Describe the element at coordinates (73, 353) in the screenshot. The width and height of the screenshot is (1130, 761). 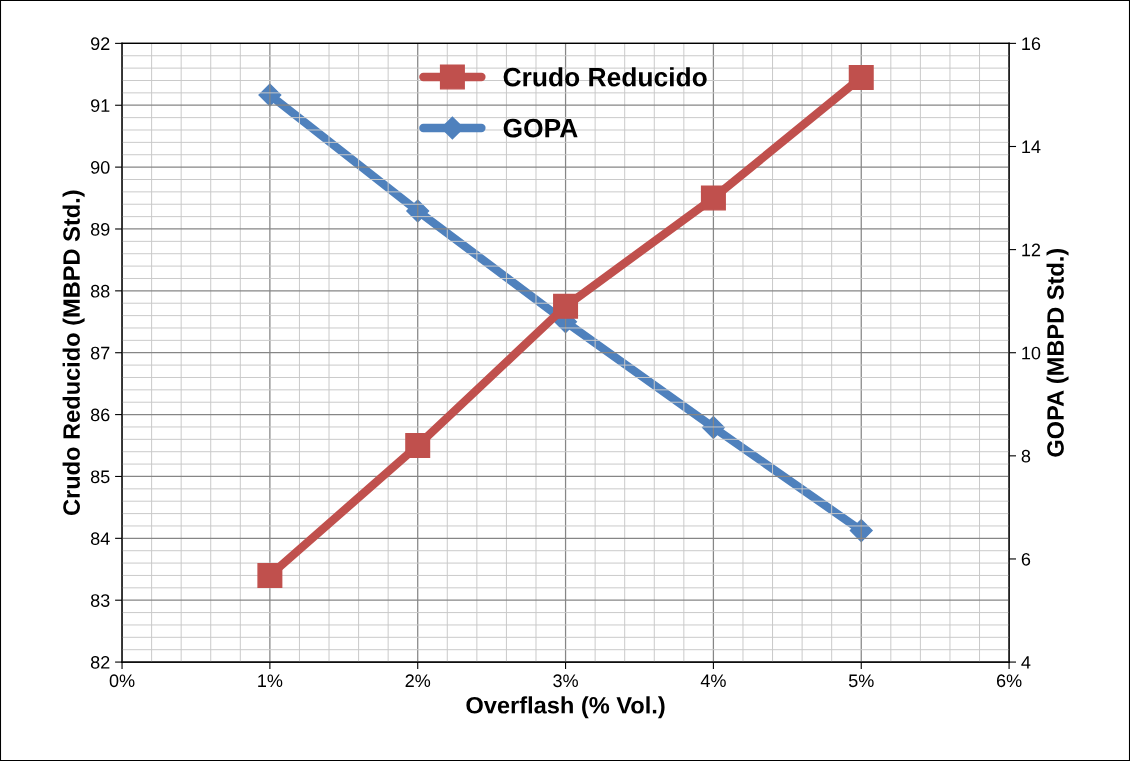
I see `y-axis-title: Crudo Reducido (MBPD Std.)` at that location.